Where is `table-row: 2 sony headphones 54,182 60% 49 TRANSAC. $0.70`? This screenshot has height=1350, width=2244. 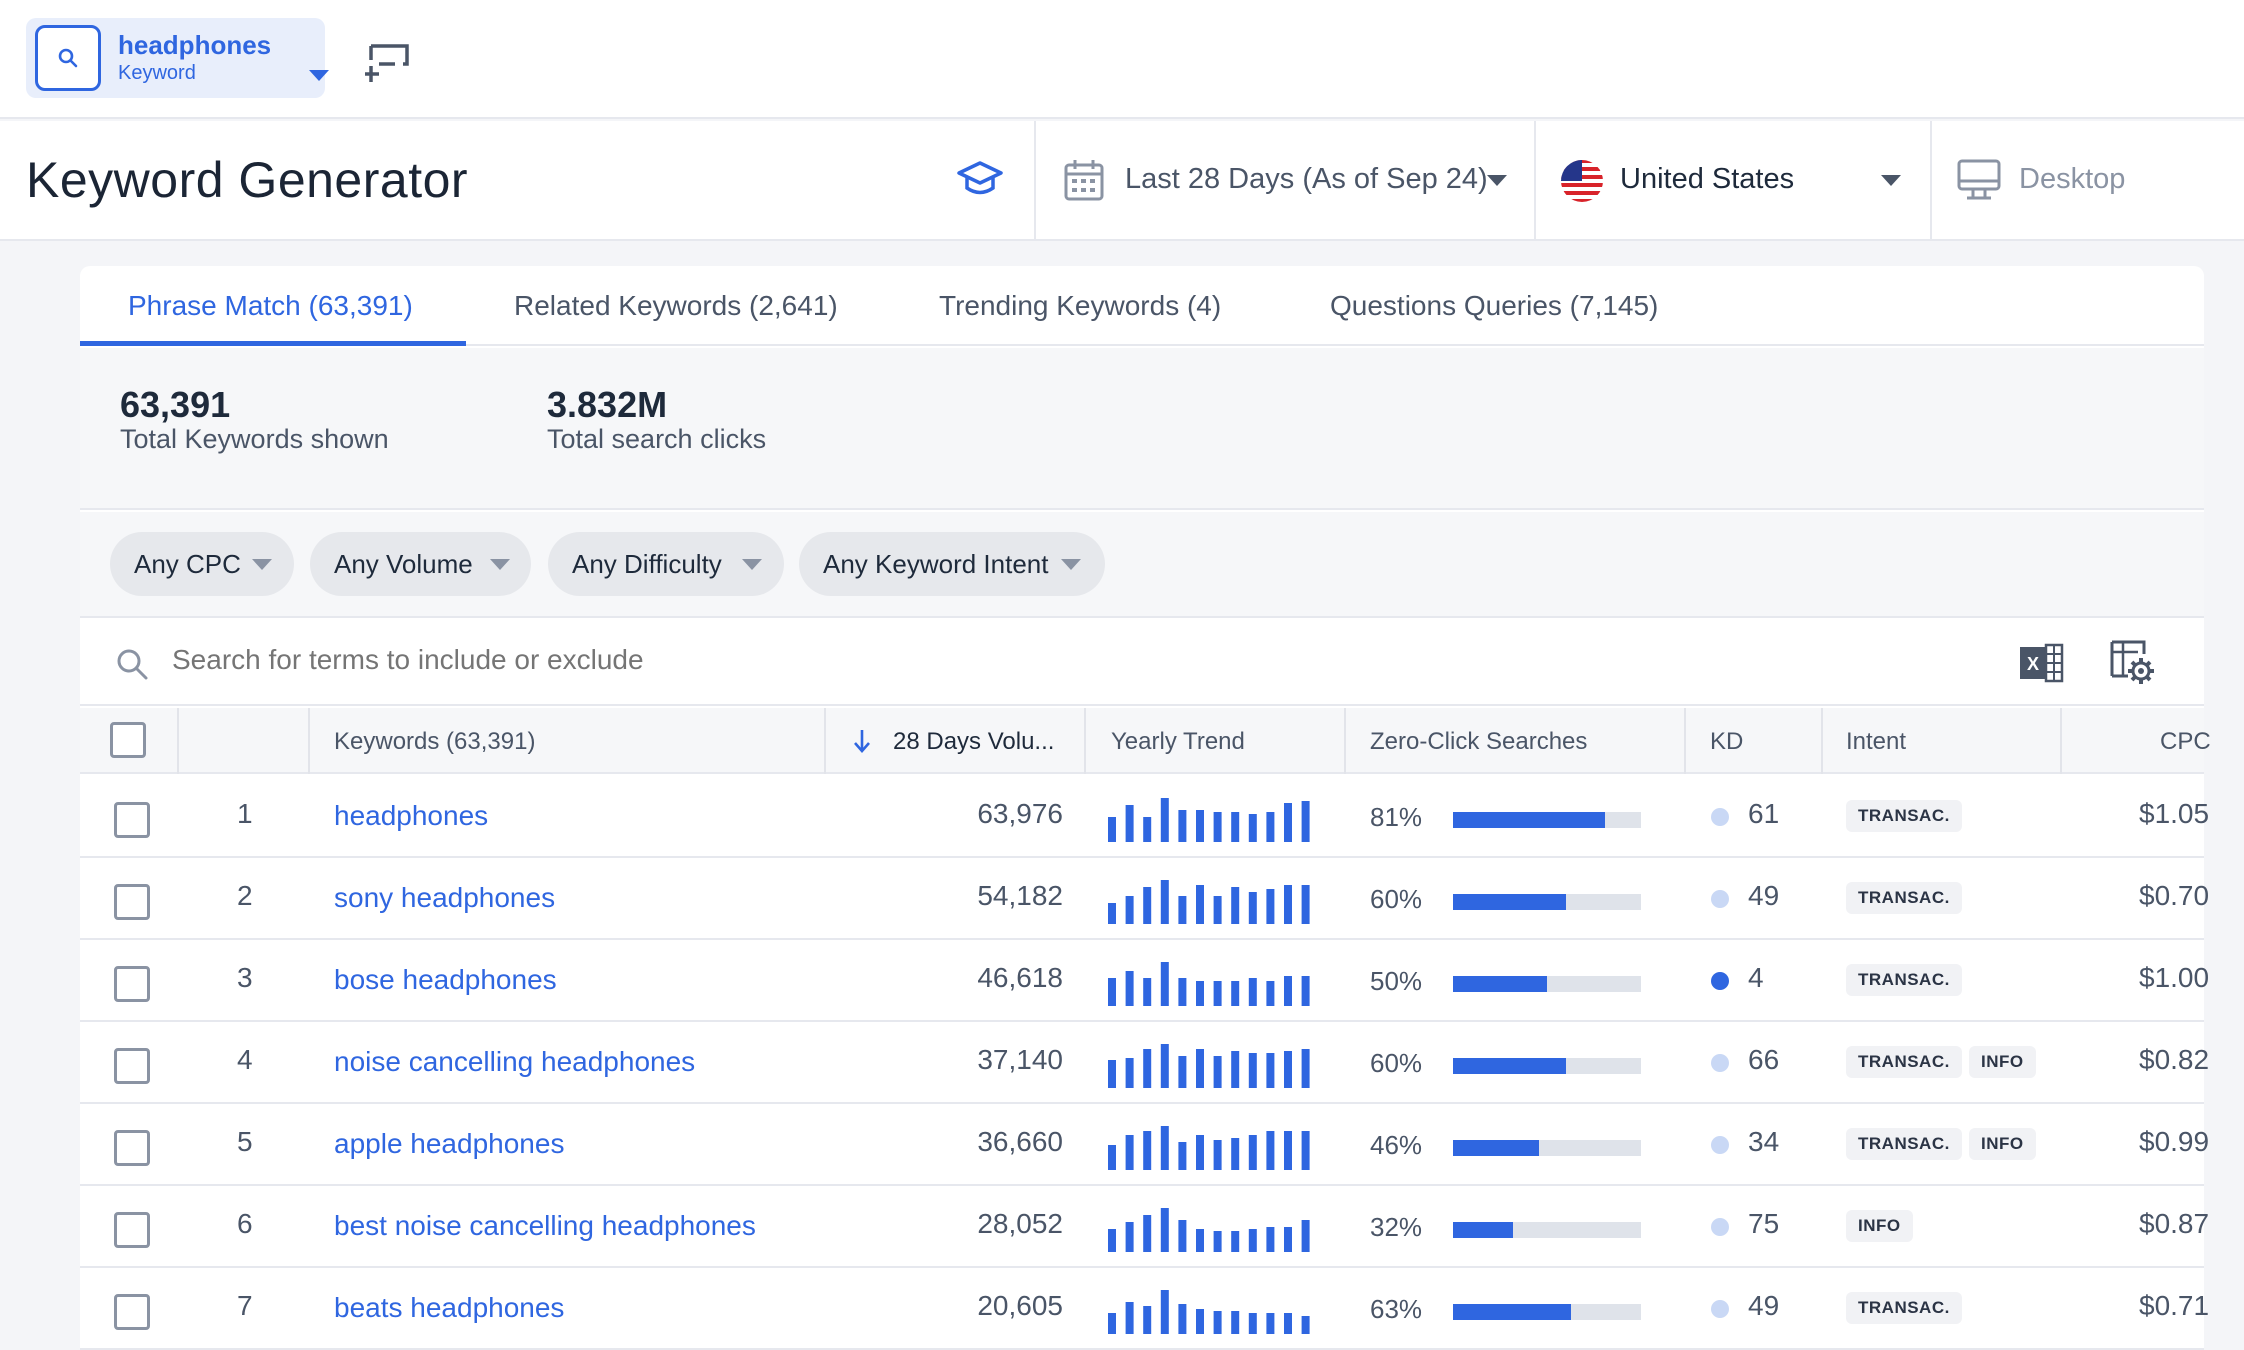
table-row: 2 sony headphones 54,182 60% 49 TRANSAC. $0.70 is located at coordinates (1144, 899).